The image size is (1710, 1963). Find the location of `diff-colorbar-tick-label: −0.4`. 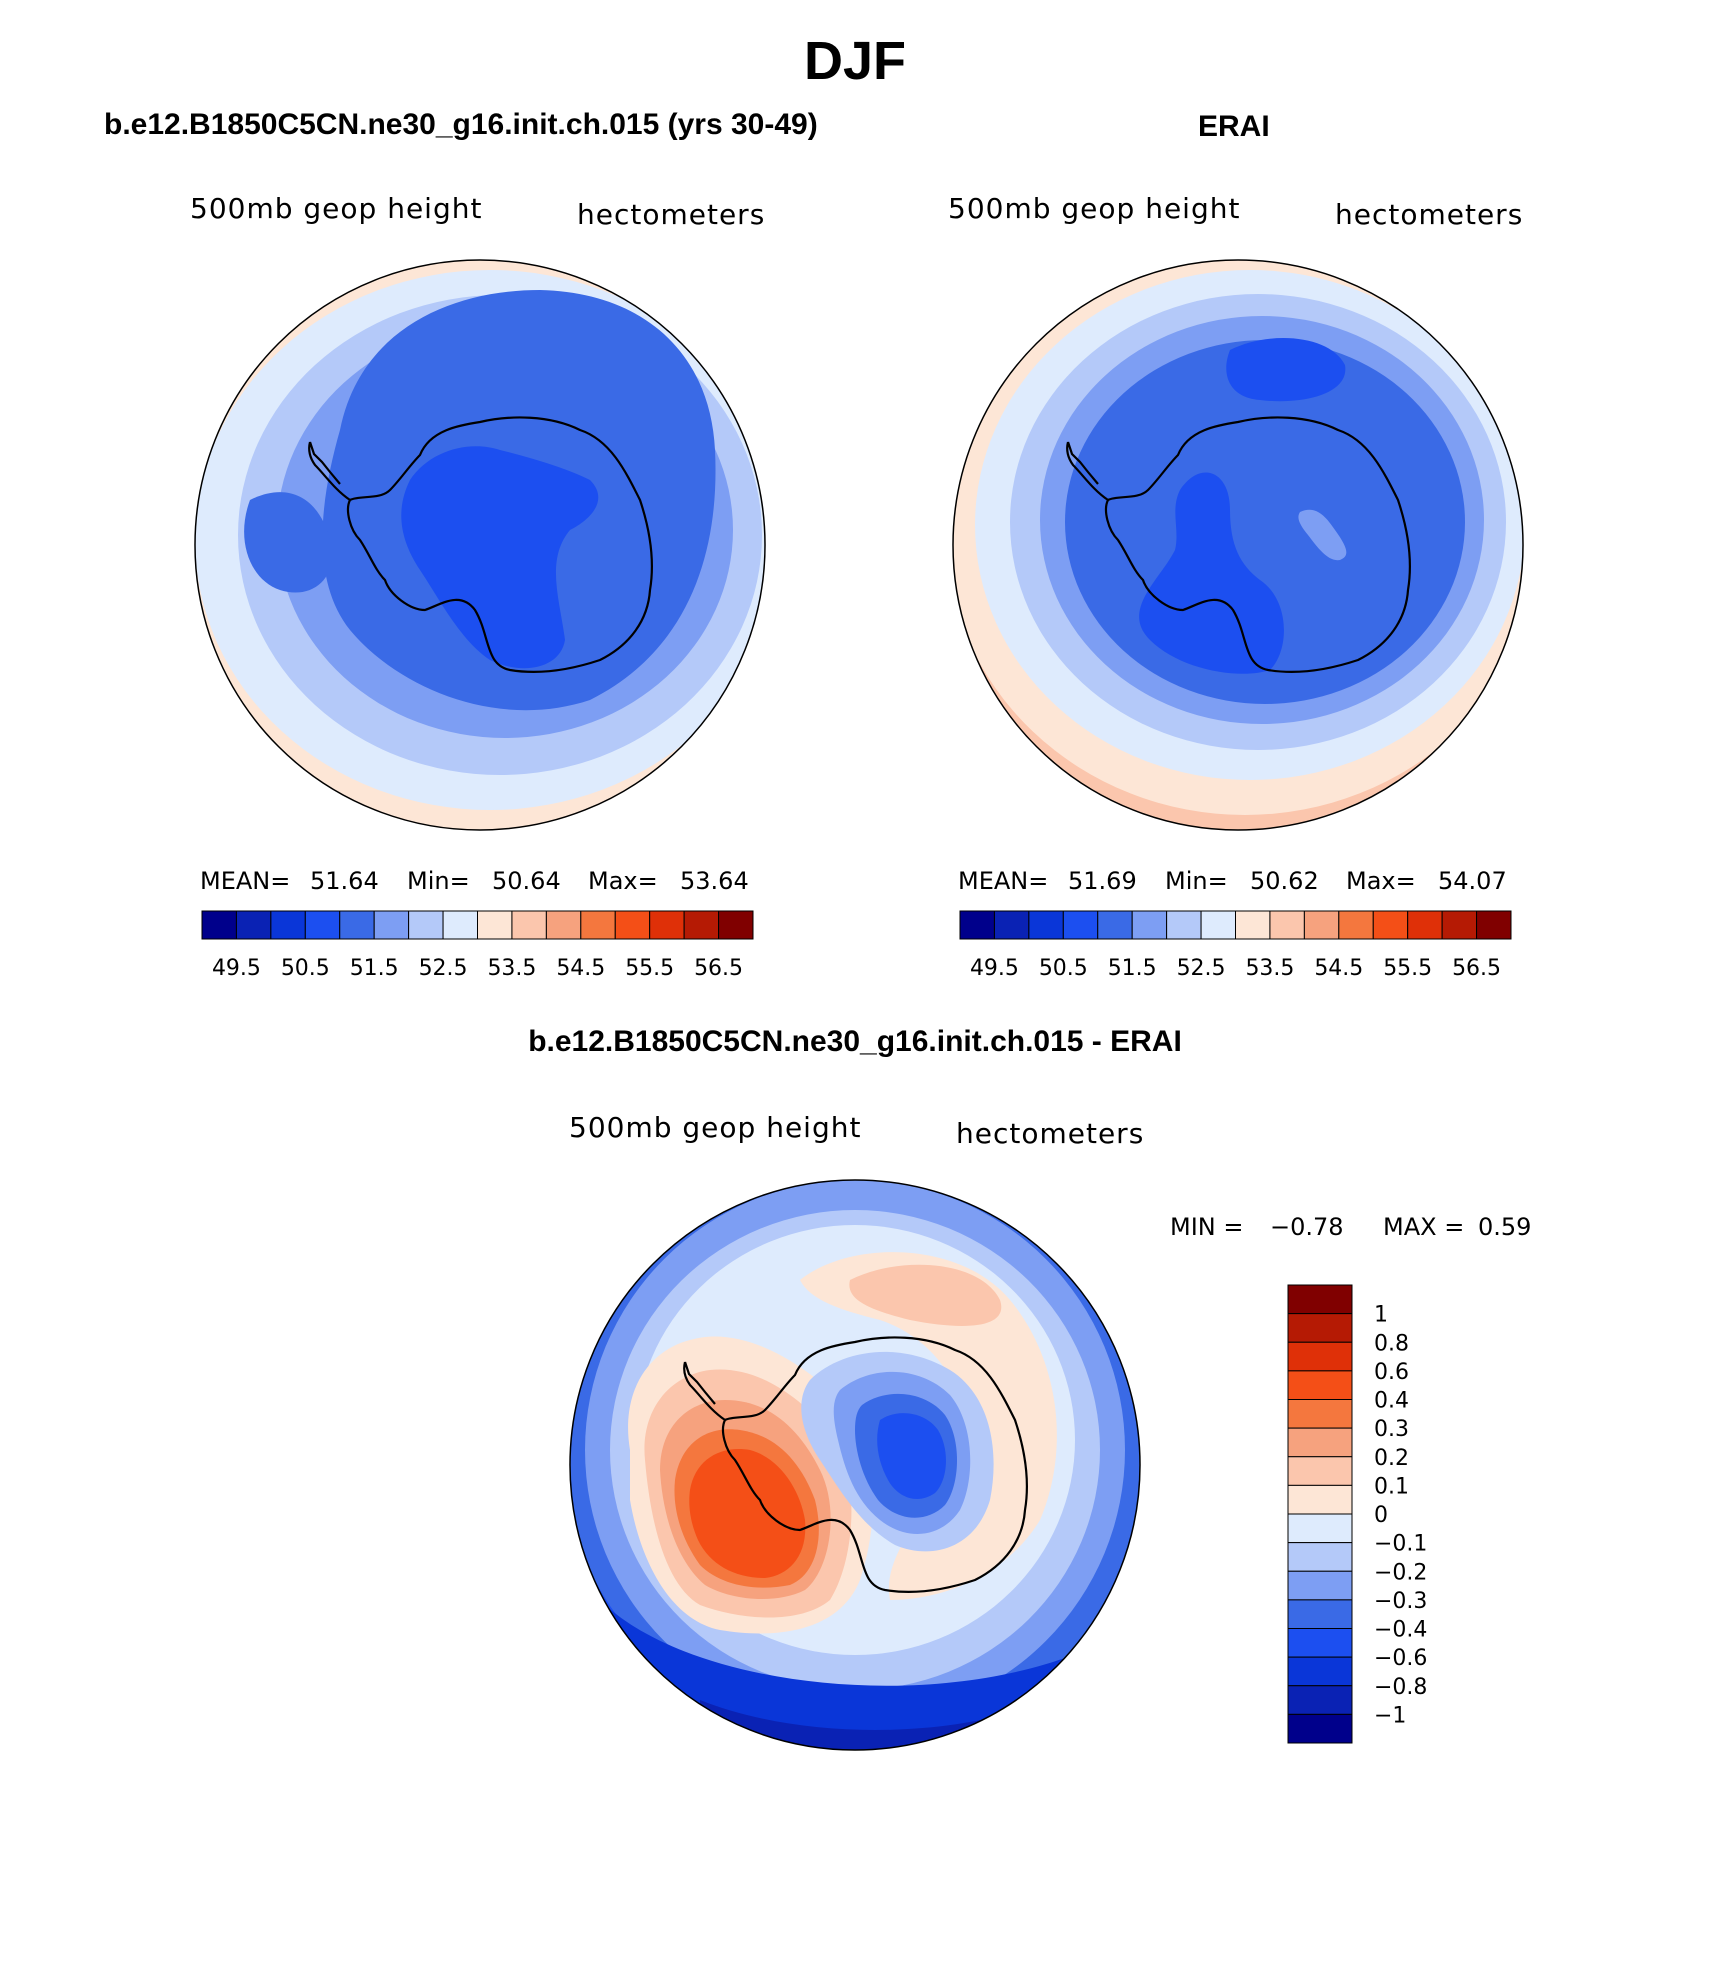

diff-colorbar-tick-label: −0.4 is located at coordinates (1400, 1630).